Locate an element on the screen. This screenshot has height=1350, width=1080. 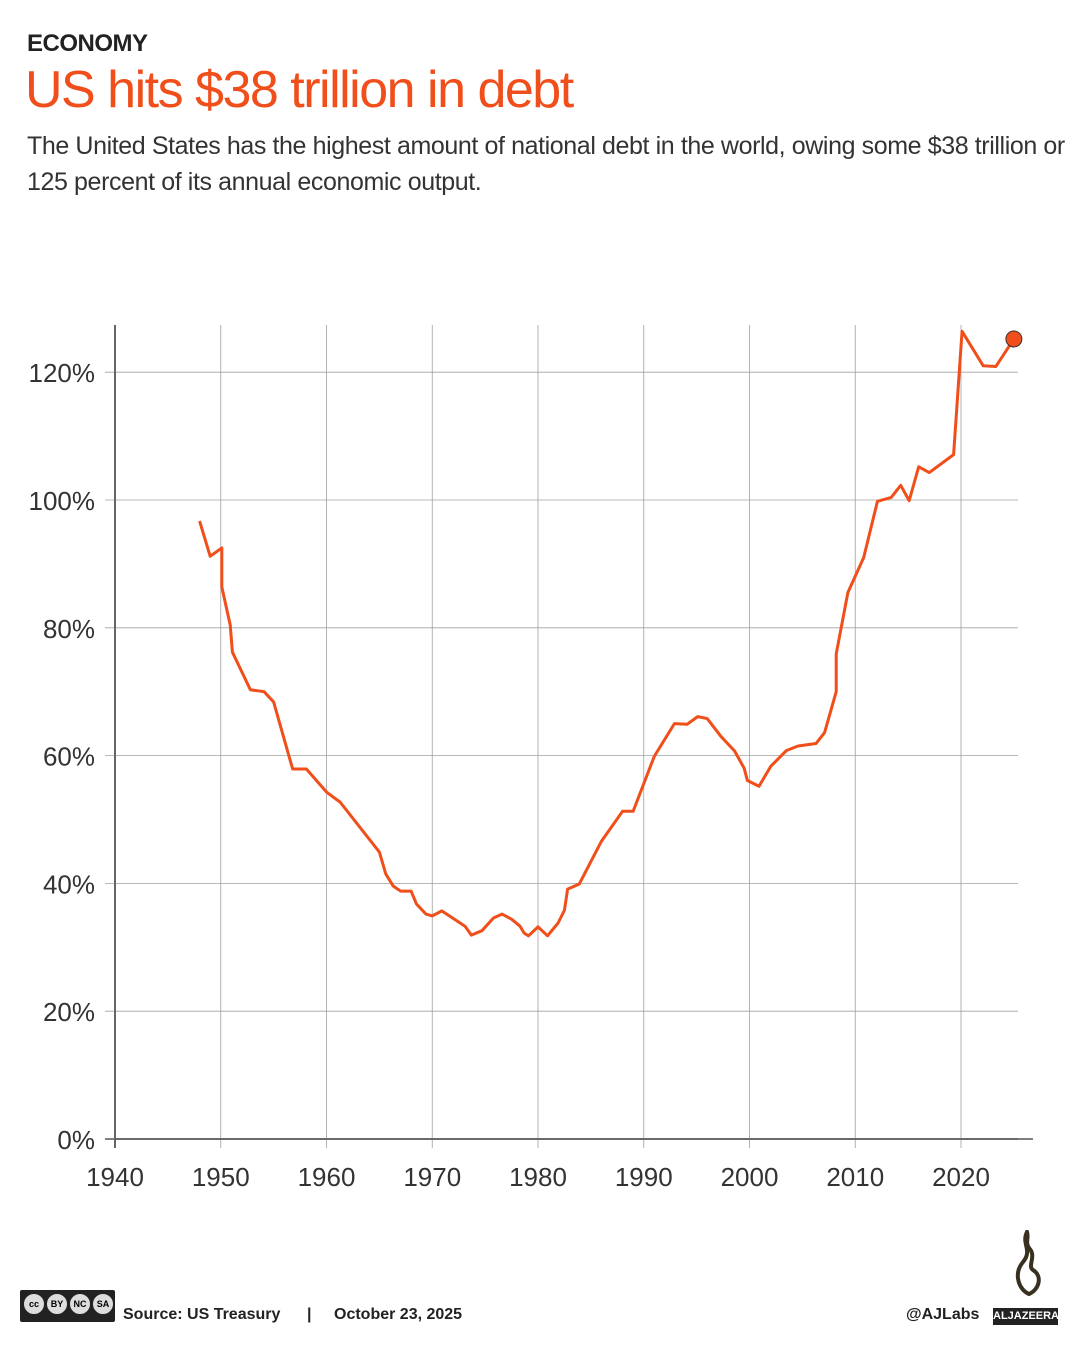
y-tick-label: 0% is located at coordinates (76, 1140).